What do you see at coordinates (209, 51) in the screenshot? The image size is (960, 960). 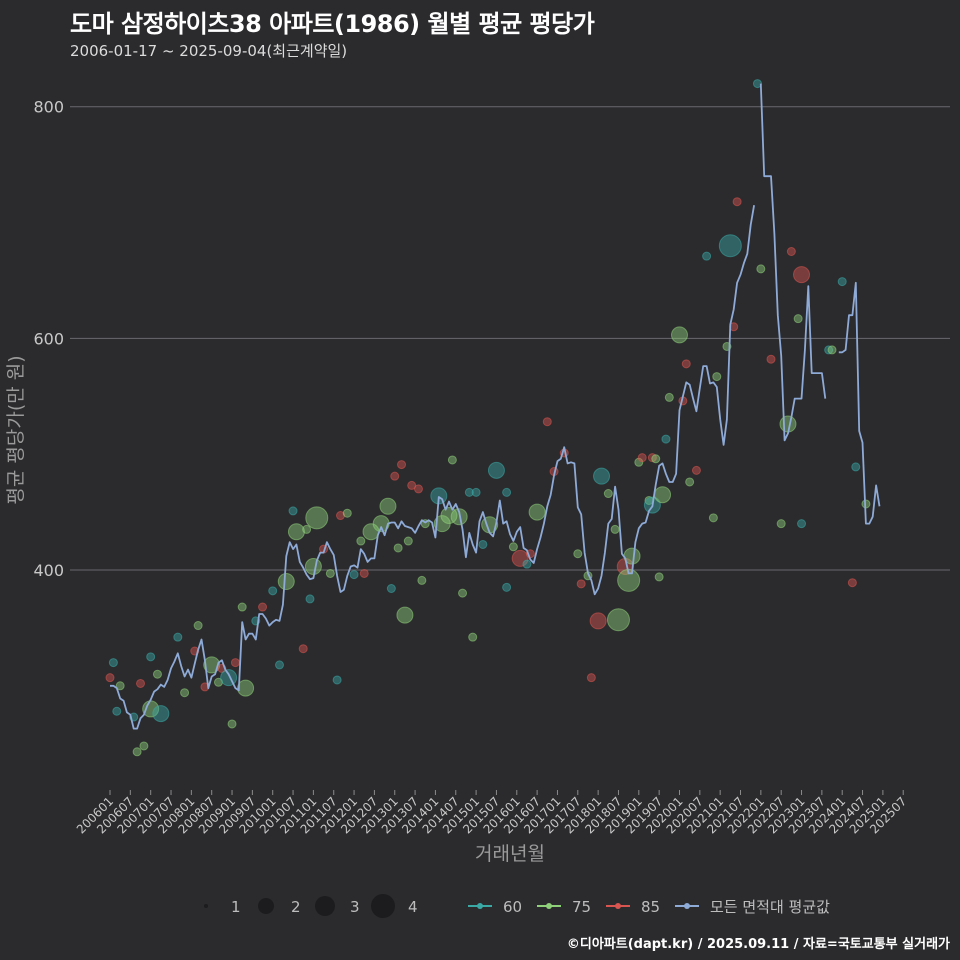 I see `chart-subtitle: 2006-01-17 ~ 2025-09-04(최근계약일)` at bounding box center [209, 51].